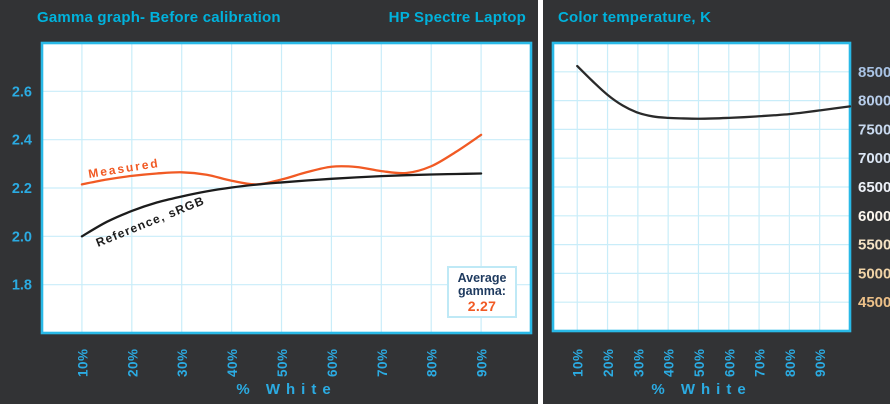  Describe the element at coordinates (22, 92) in the screenshot. I see `y-tick-label: 2.6` at that location.